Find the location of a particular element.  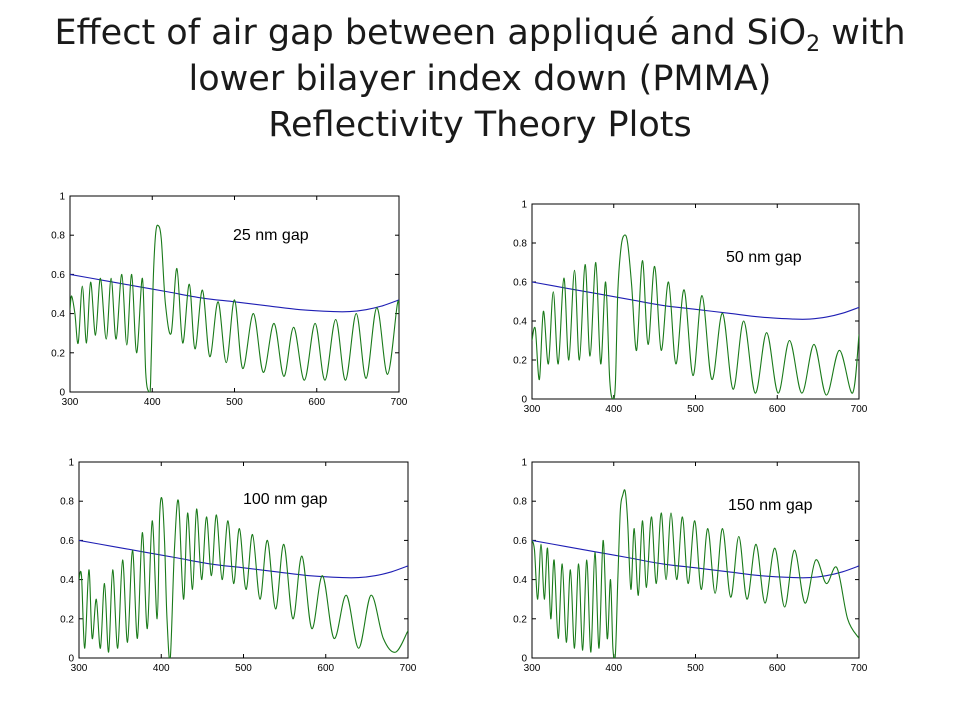

title-line-2: lower bilayer index down (PMMA) is located at coordinates (480, 79).